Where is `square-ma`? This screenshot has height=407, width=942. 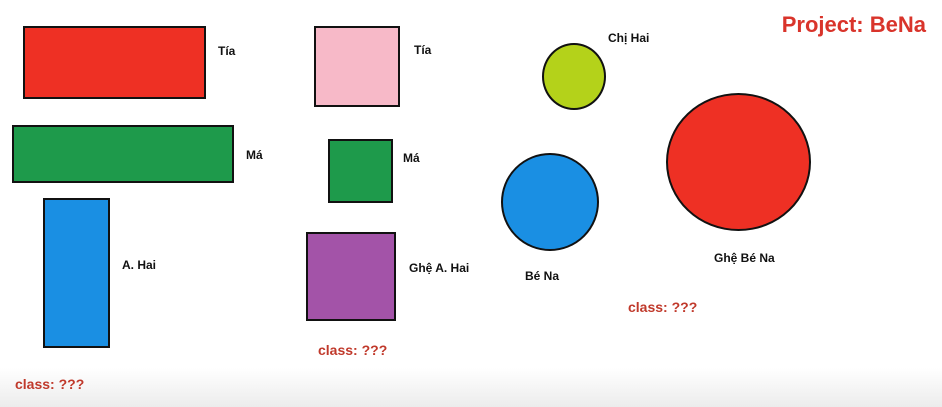 square-ma is located at coordinates (360, 171).